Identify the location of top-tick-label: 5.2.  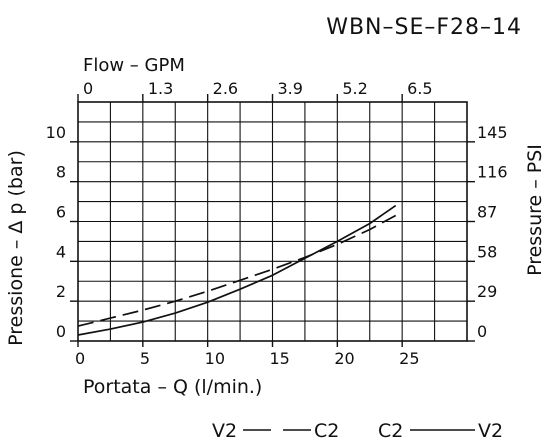
(354, 88).